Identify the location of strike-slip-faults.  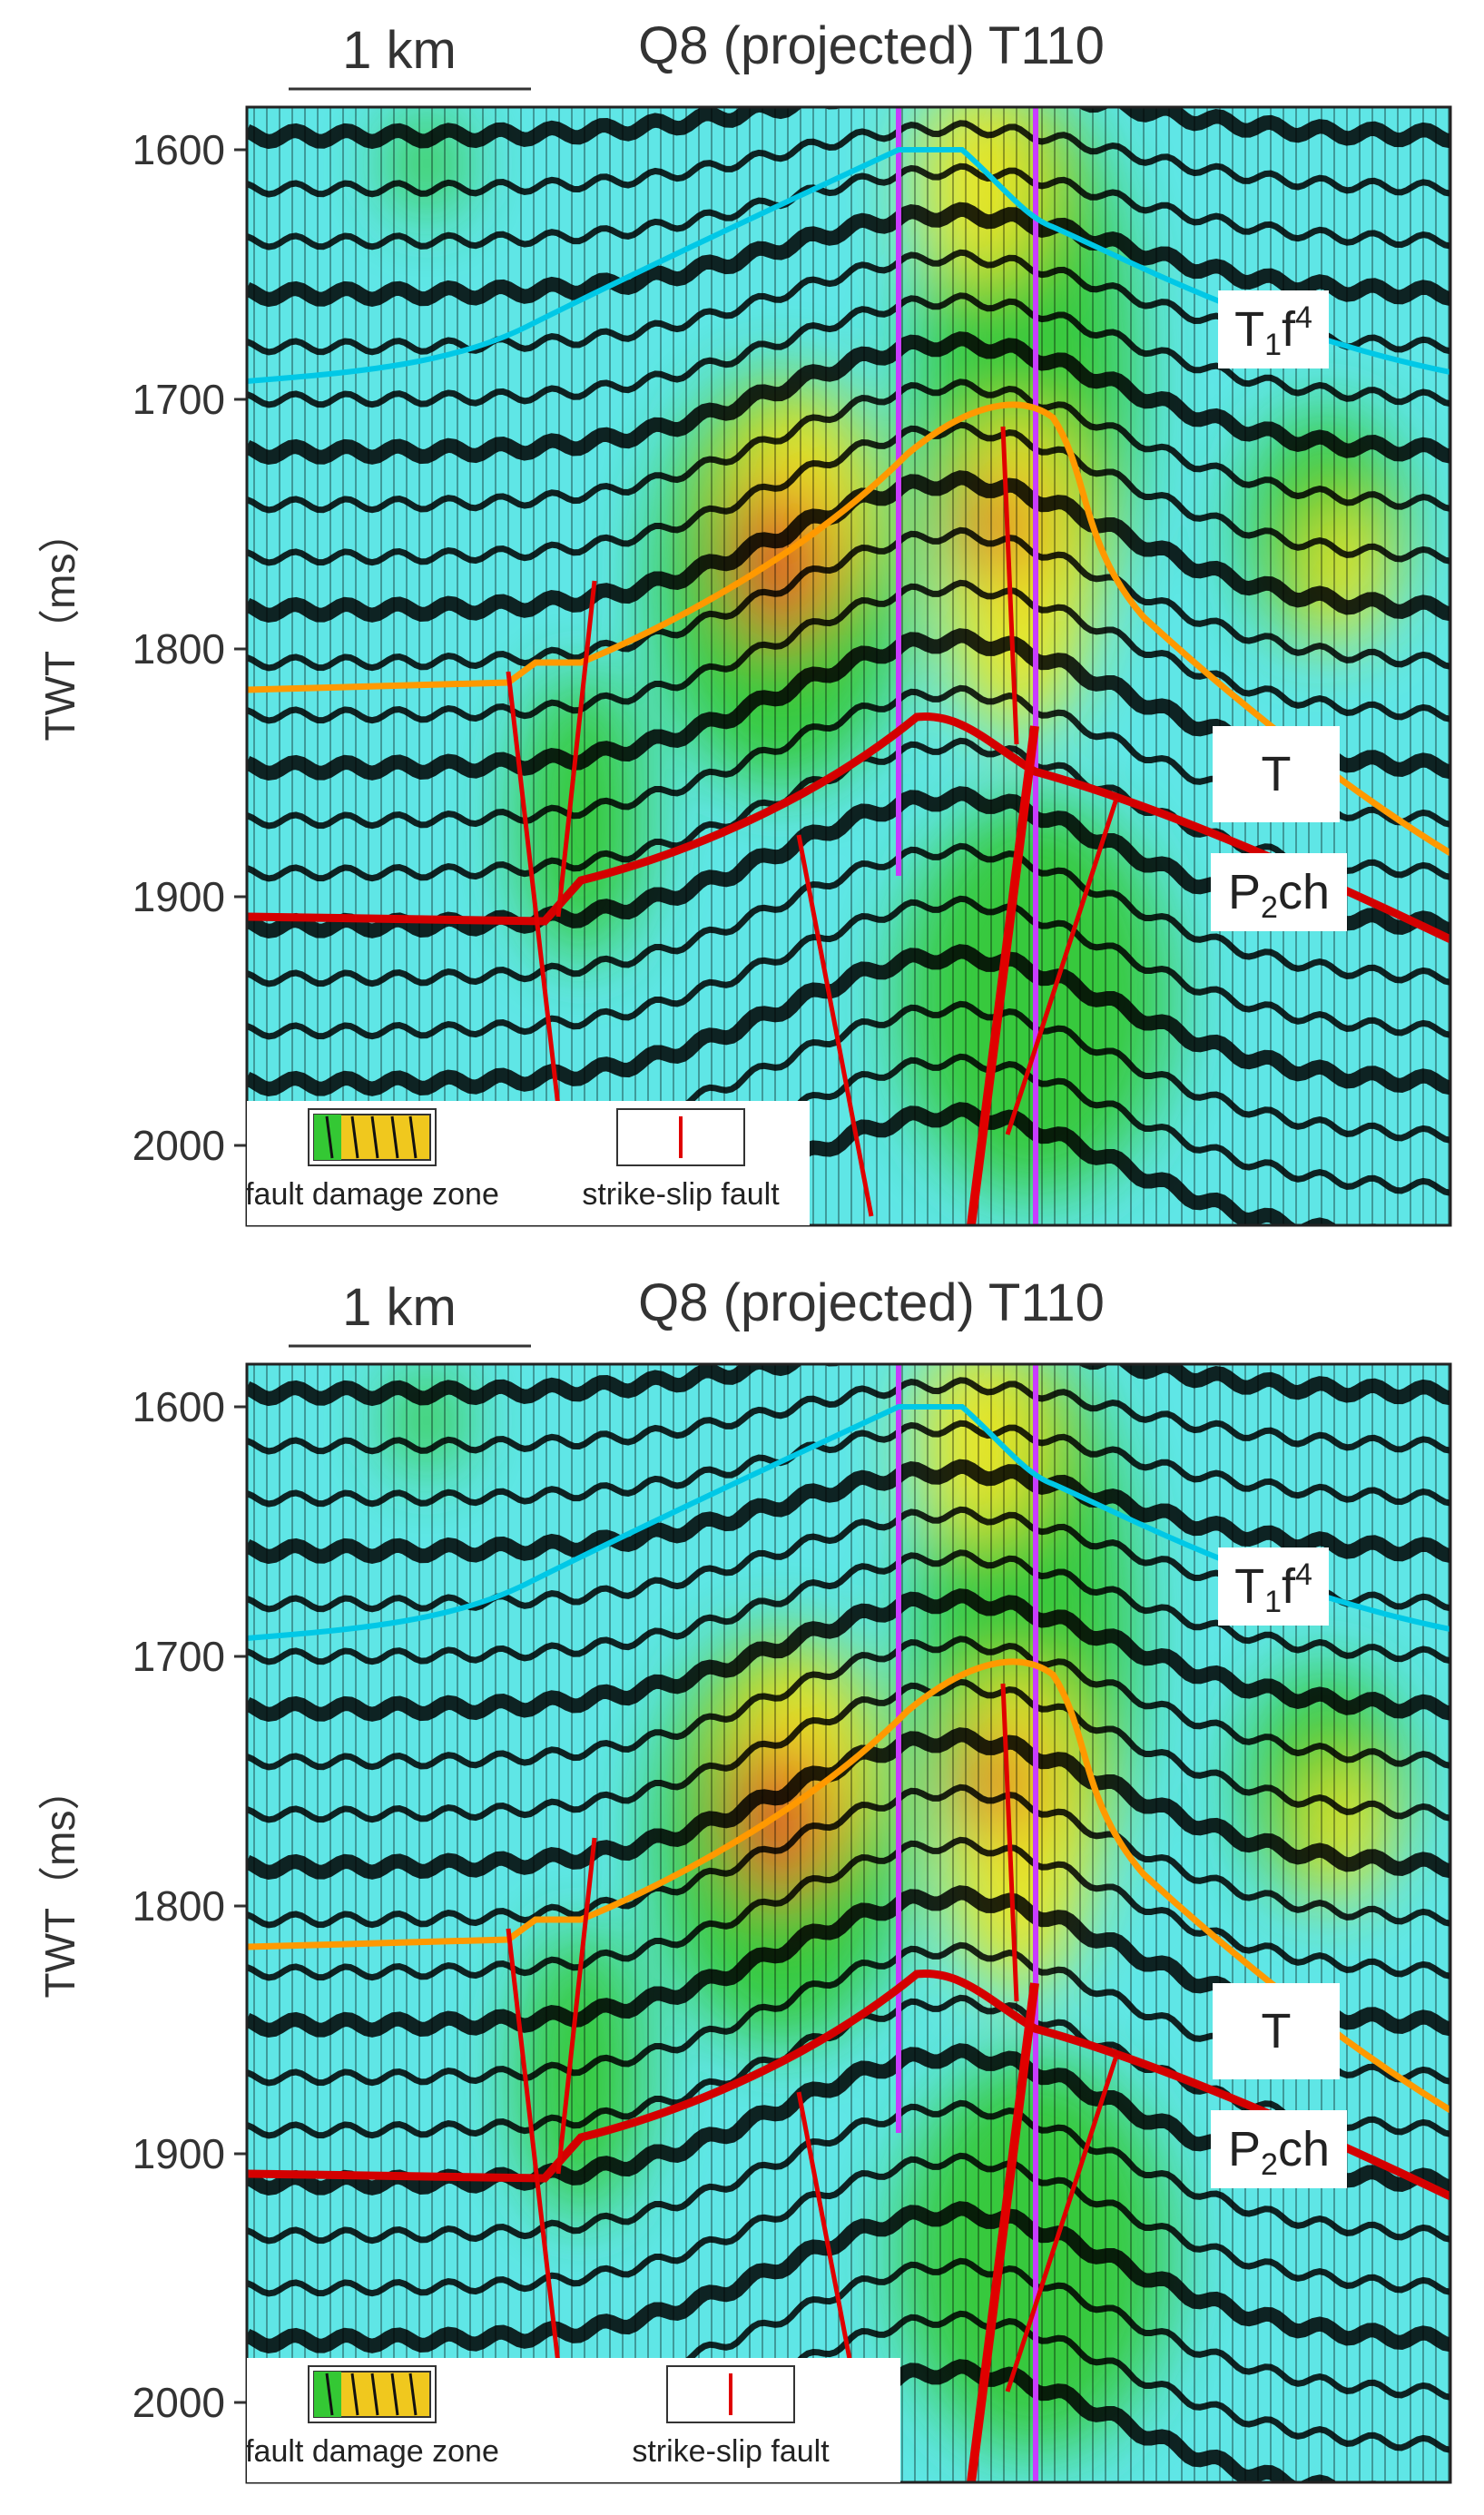
(812, 825).